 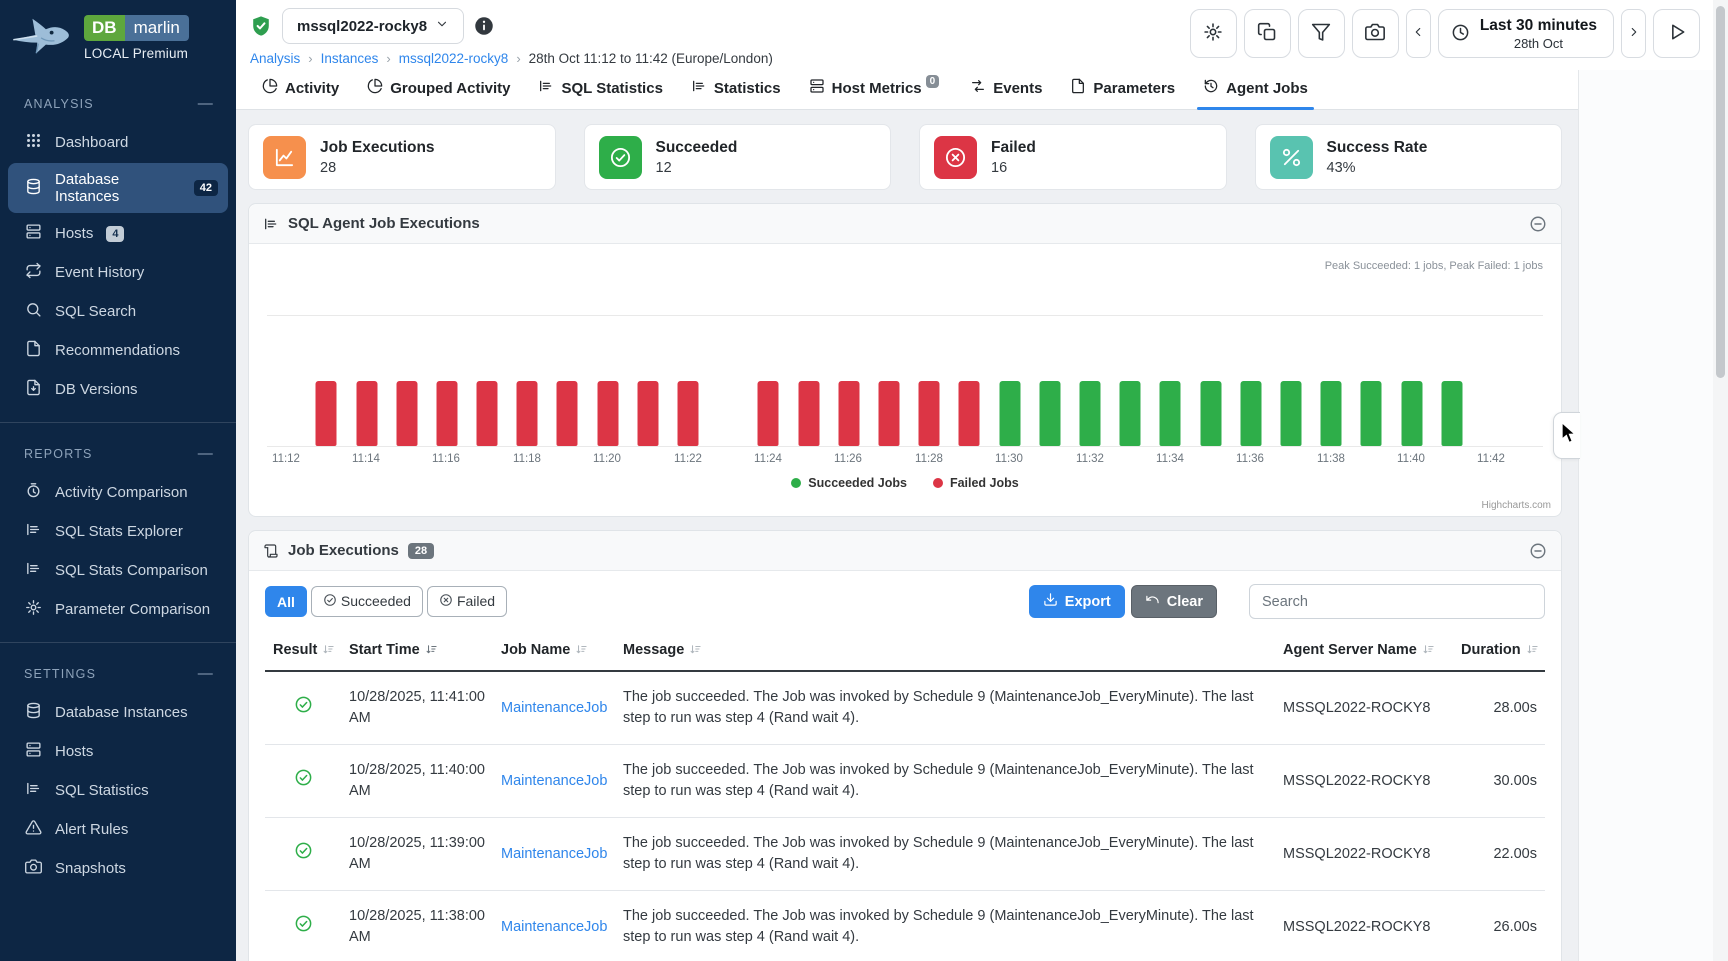 What do you see at coordinates (1010, 413) in the screenshot?
I see `chart-bar-11:30` at bounding box center [1010, 413].